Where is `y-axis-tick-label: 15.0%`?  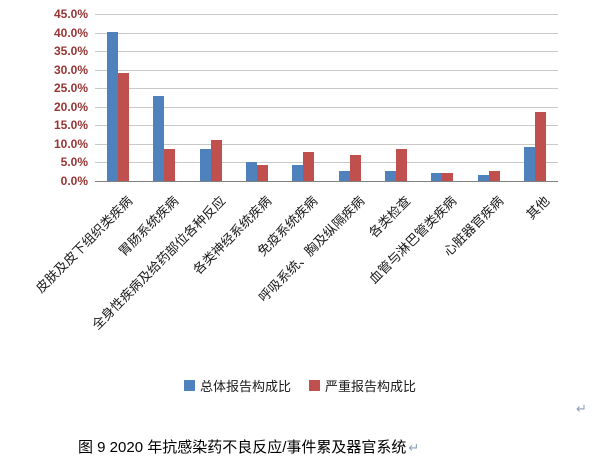
y-axis-tick-label: 15.0% is located at coordinates (70, 125).